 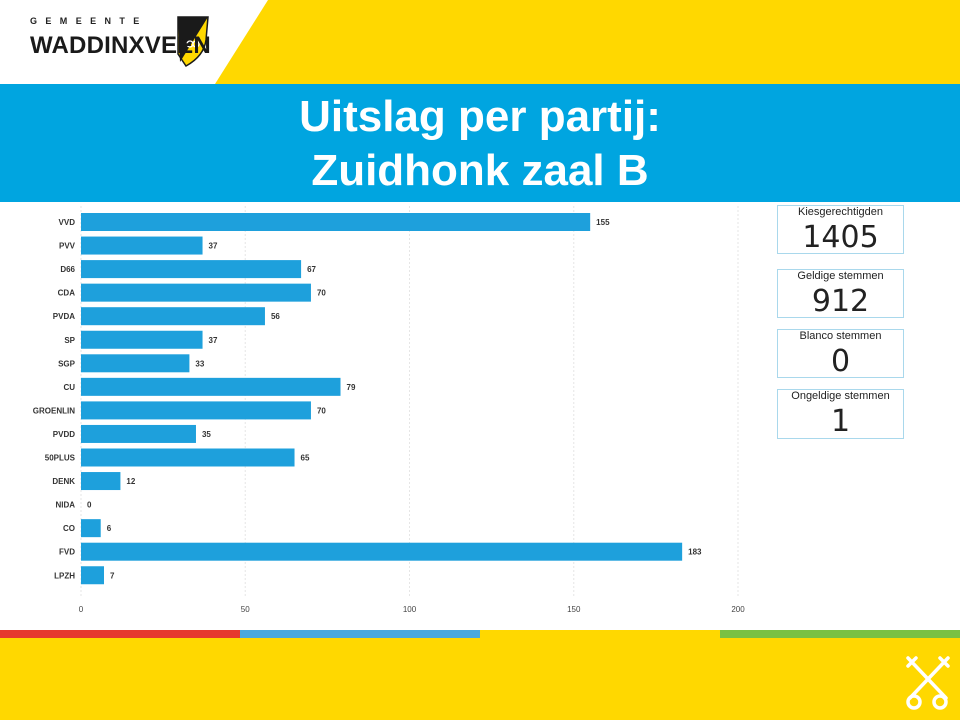 What do you see at coordinates (92, 575) in the screenshot?
I see `bar-lpzh` at bounding box center [92, 575].